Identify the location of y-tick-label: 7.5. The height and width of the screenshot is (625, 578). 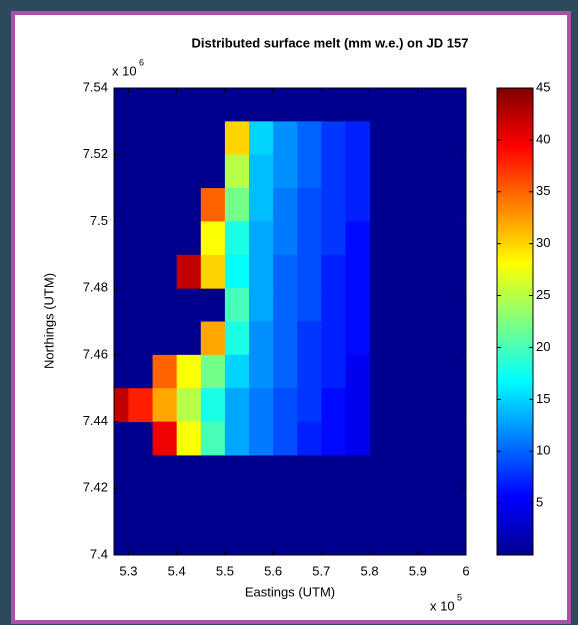
(99, 220).